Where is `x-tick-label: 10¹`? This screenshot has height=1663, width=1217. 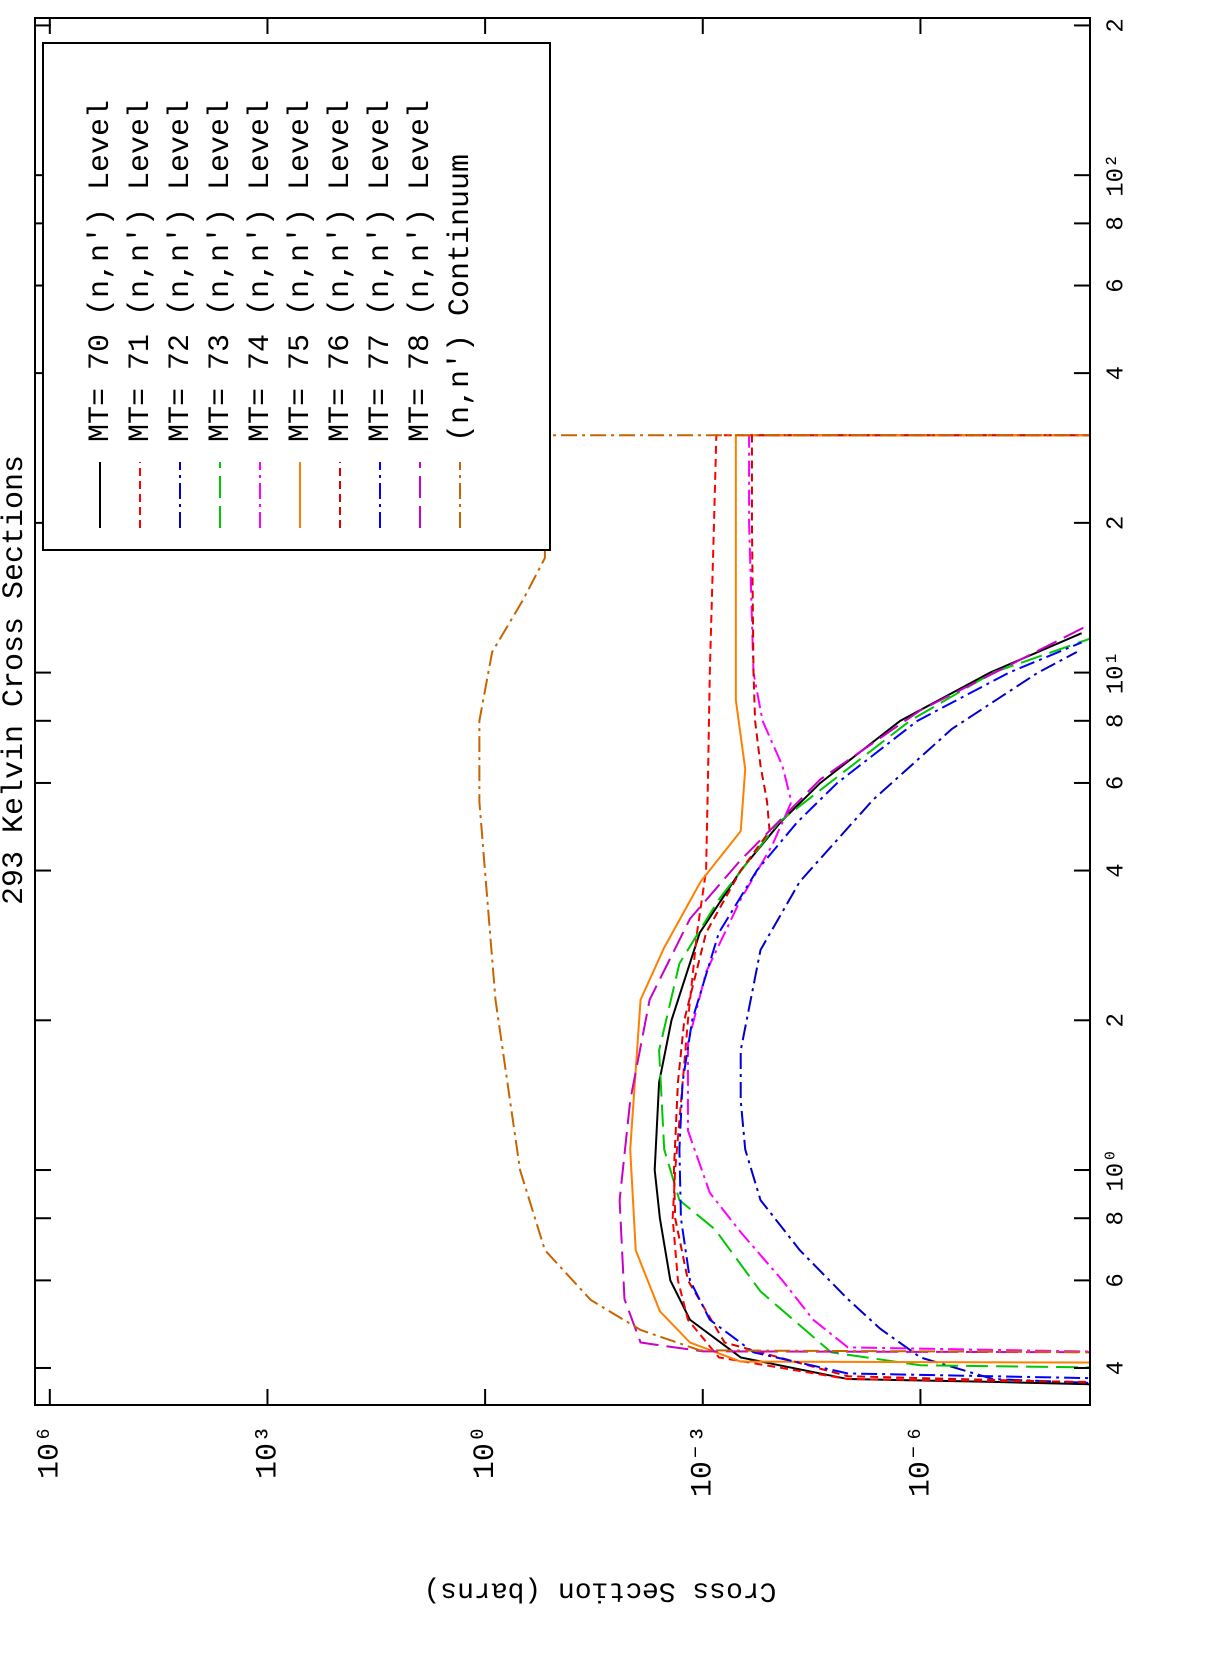 x-tick-label: 10¹ is located at coordinates (1116, 672).